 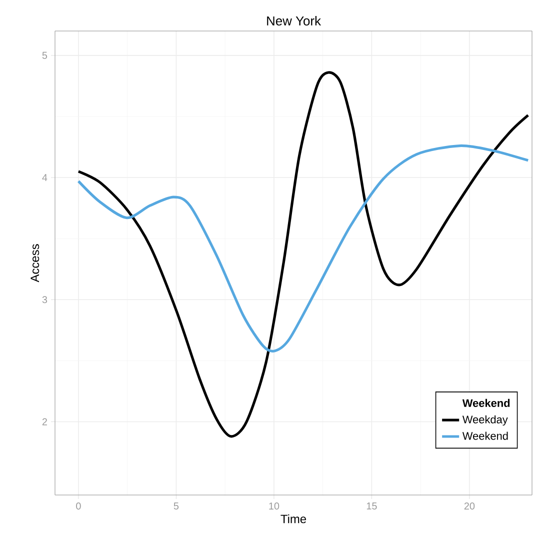 I want to click on y-tick-label: 4, so click(x=45, y=177).